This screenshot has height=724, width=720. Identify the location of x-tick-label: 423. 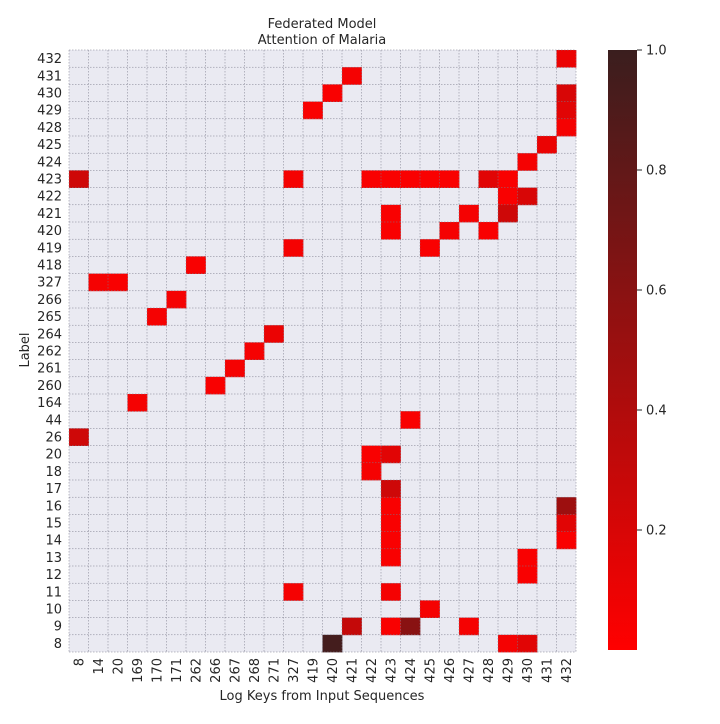
(391, 670).